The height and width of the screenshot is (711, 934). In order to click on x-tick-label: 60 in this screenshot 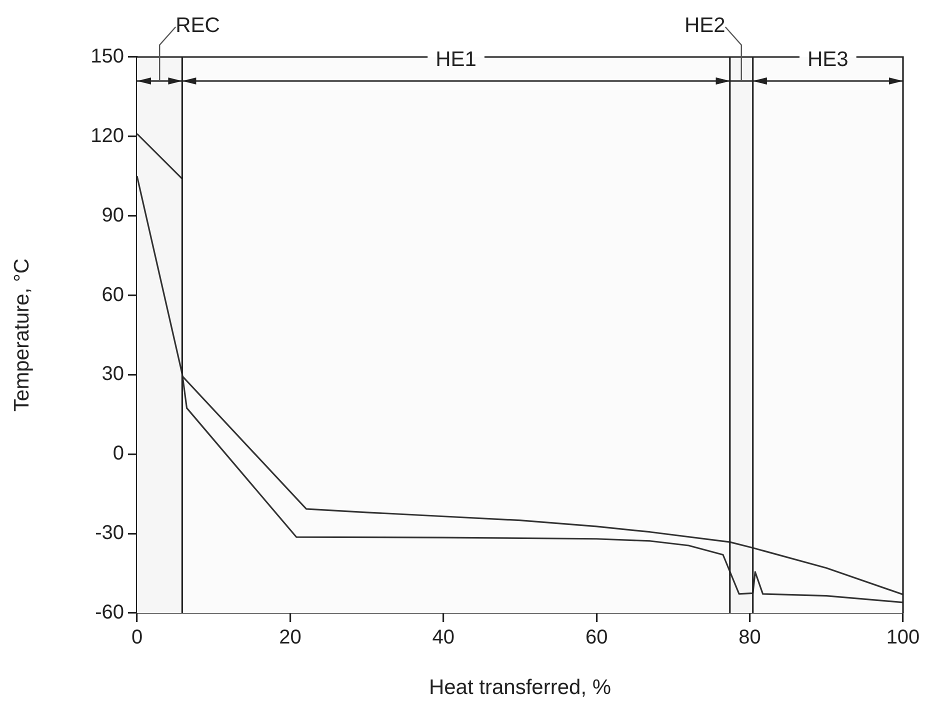, I will do `click(596, 637)`.